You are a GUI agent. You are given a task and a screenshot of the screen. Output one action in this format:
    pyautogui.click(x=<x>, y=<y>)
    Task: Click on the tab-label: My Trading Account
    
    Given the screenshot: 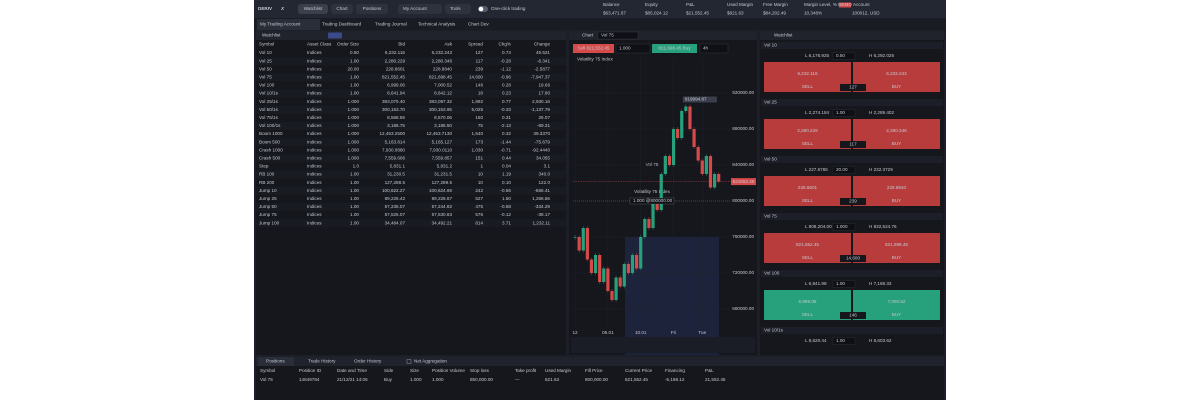 What is the action you would take?
    pyautogui.click(x=280, y=24)
    